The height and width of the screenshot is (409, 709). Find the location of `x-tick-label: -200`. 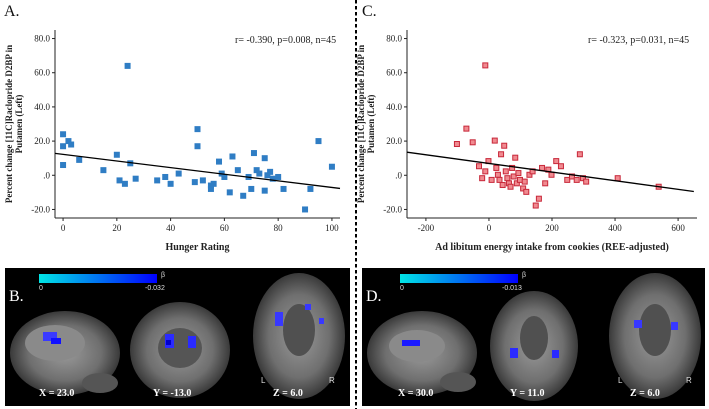

x-tick-label: -200 is located at coordinates (426, 228).